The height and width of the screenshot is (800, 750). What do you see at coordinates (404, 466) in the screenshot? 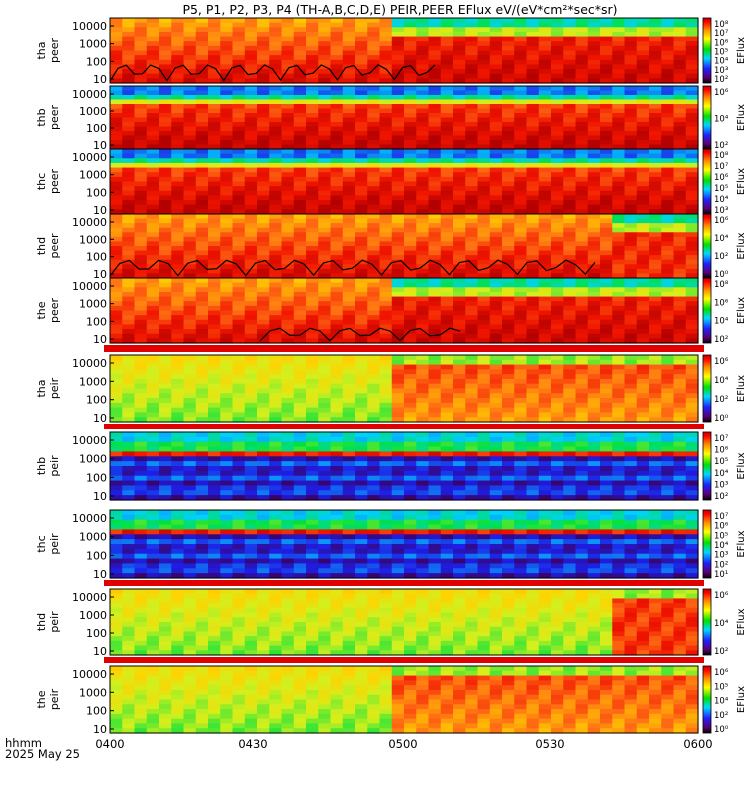
I see `panel-frame` at bounding box center [404, 466].